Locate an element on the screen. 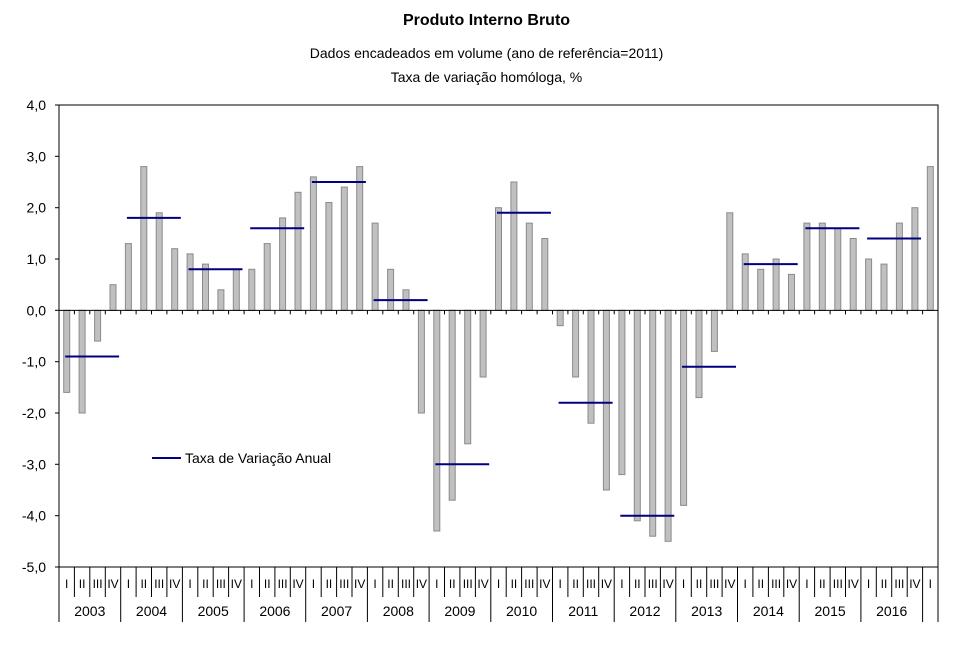 The width and height of the screenshot is (973, 645). year-label: 2016 is located at coordinates (891, 611).